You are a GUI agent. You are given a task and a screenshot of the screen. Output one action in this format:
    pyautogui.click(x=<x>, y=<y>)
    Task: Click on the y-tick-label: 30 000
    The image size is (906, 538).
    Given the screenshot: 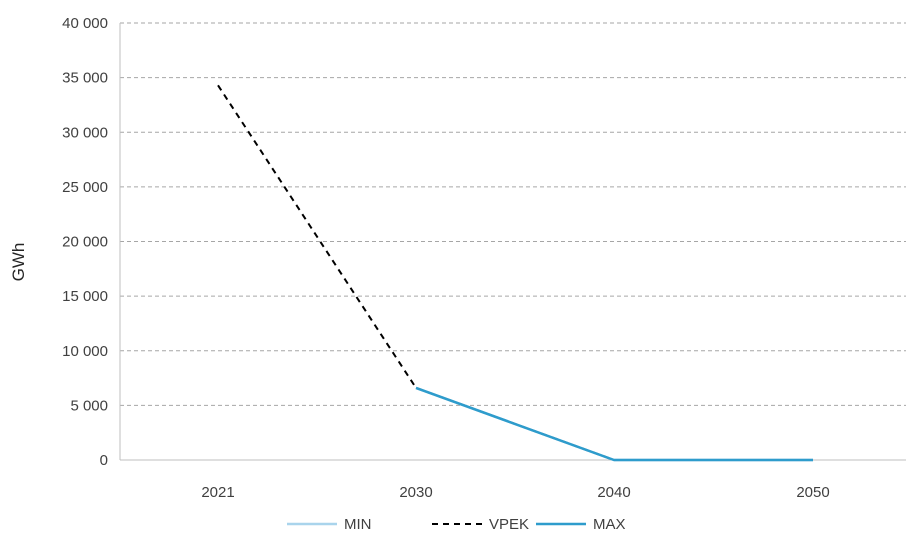 What is the action you would take?
    pyautogui.click(x=85, y=132)
    